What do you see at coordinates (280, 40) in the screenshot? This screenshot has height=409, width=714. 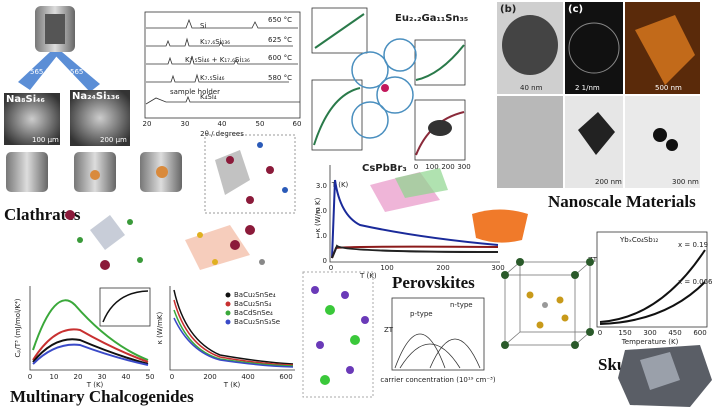 I see `temp: 625 °C` at bounding box center [280, 40].